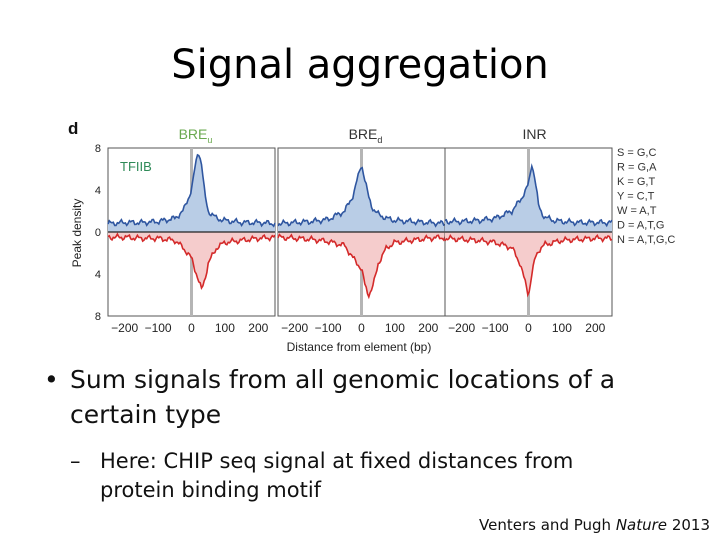  I want to click on legend-entry: W = A,T, so click(637, 211).